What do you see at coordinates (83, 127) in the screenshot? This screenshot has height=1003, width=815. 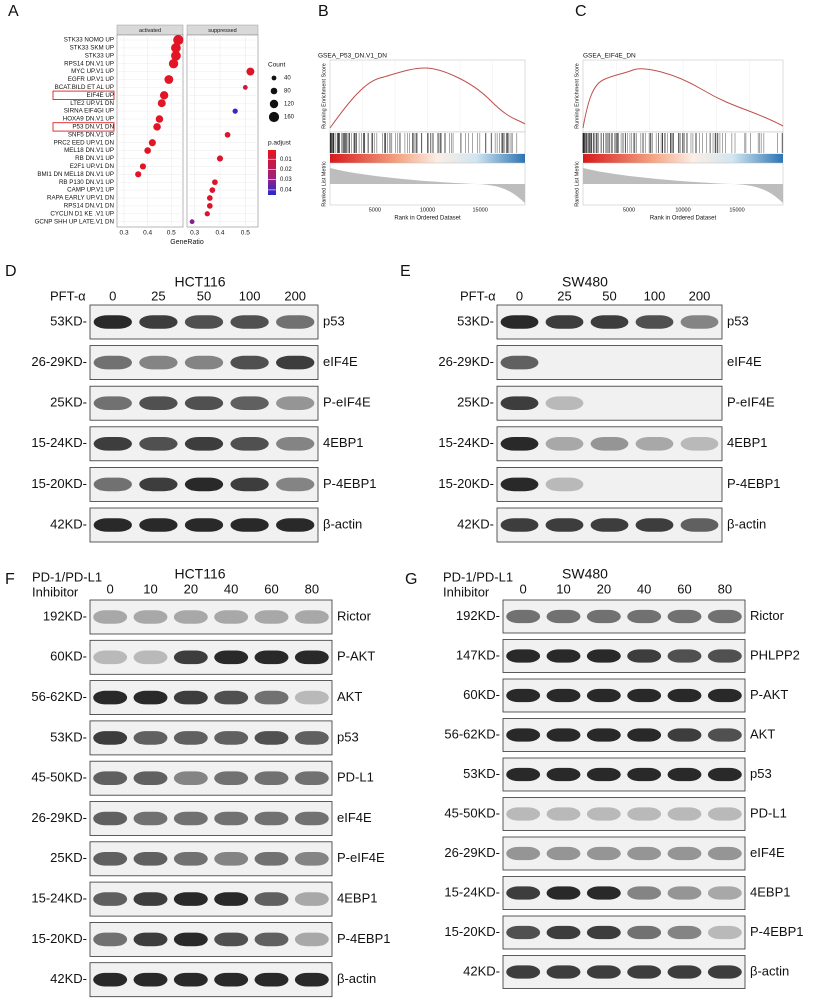 I see `highlight-box` at bounding box center [83, 127].